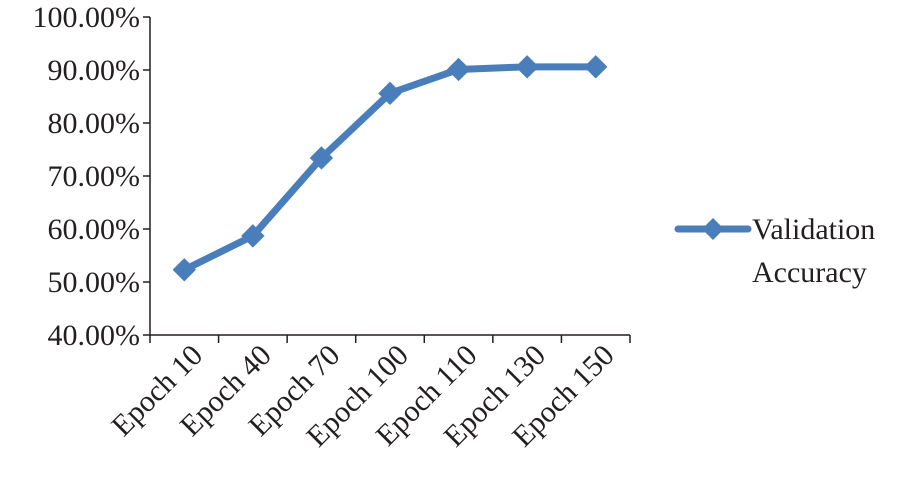 The image size is (900, 486). Describe the element at coordinates (94, 123) in the screenshot. I see `y-tick-label: 80.00%` at that location.